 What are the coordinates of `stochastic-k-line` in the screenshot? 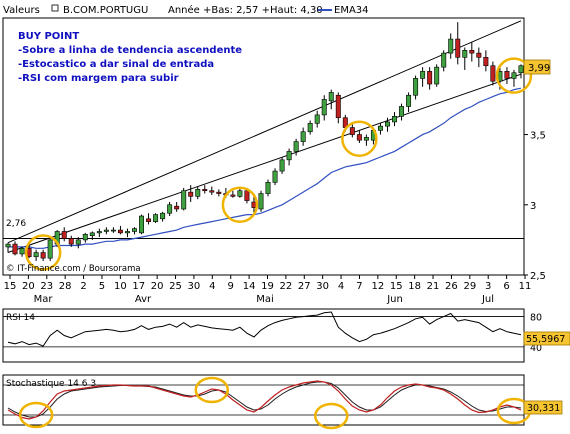 It's located at (264, 400).